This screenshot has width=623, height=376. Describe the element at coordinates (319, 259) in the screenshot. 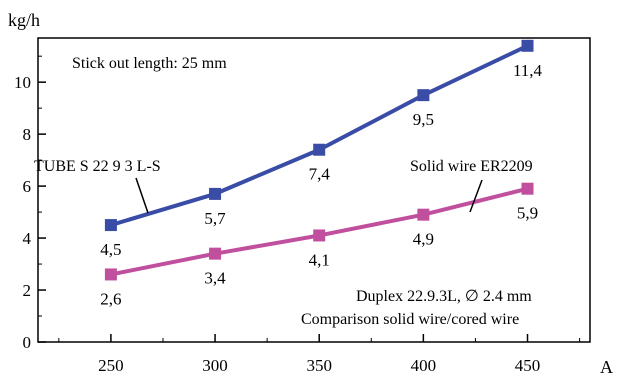

I see `data-label: 4,1` at that location.